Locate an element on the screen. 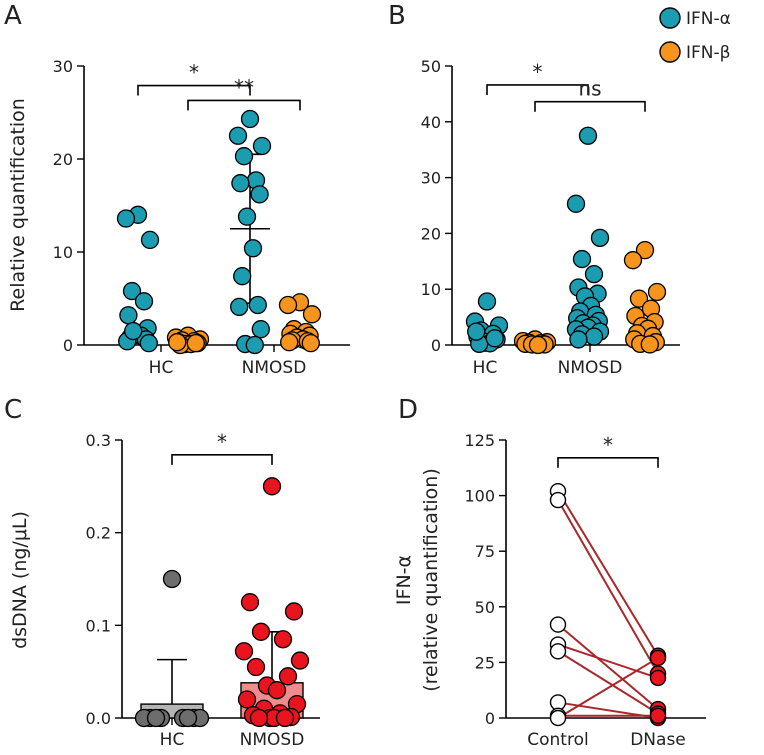 This screenshot has width=764, height=755. panel-d-ytick-label: 125 is located at coordinates (479, 440).